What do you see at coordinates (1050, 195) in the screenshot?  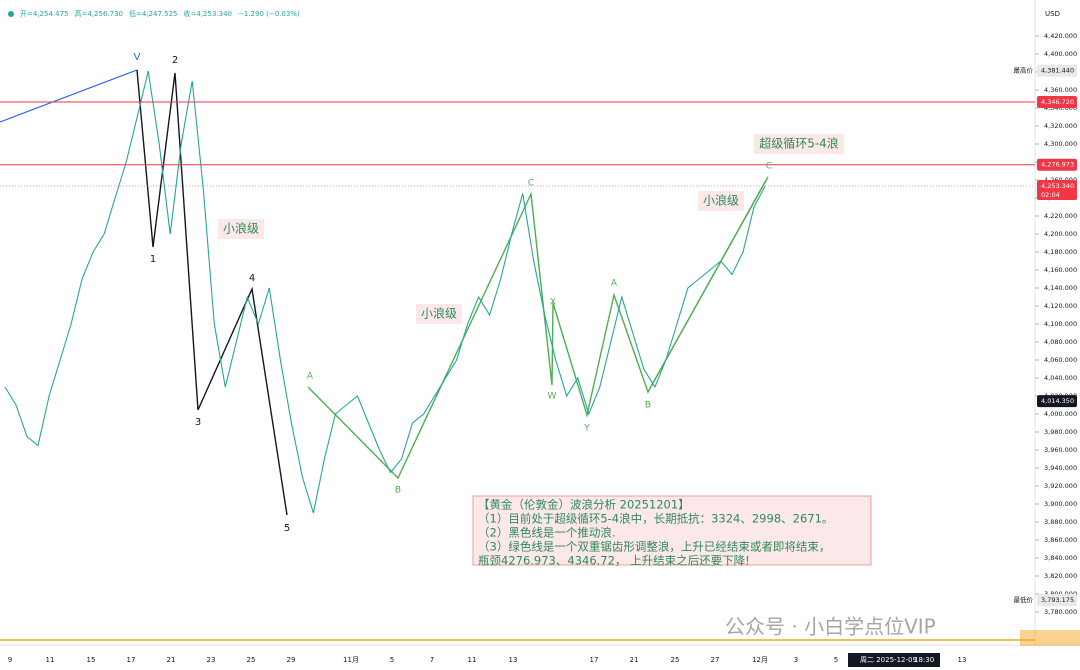 I see `price-badge-sub: 02:04` at bounding box center [1050, 195].